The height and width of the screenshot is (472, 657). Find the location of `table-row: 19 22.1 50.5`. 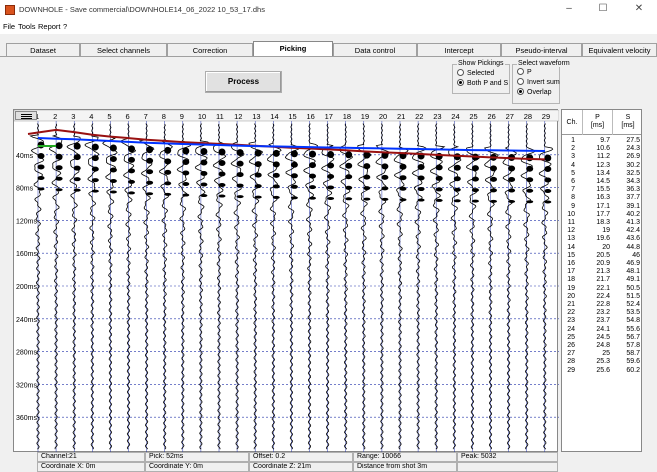

table-row: 19 22.1 50.5 is located at coordinates (601, 288).